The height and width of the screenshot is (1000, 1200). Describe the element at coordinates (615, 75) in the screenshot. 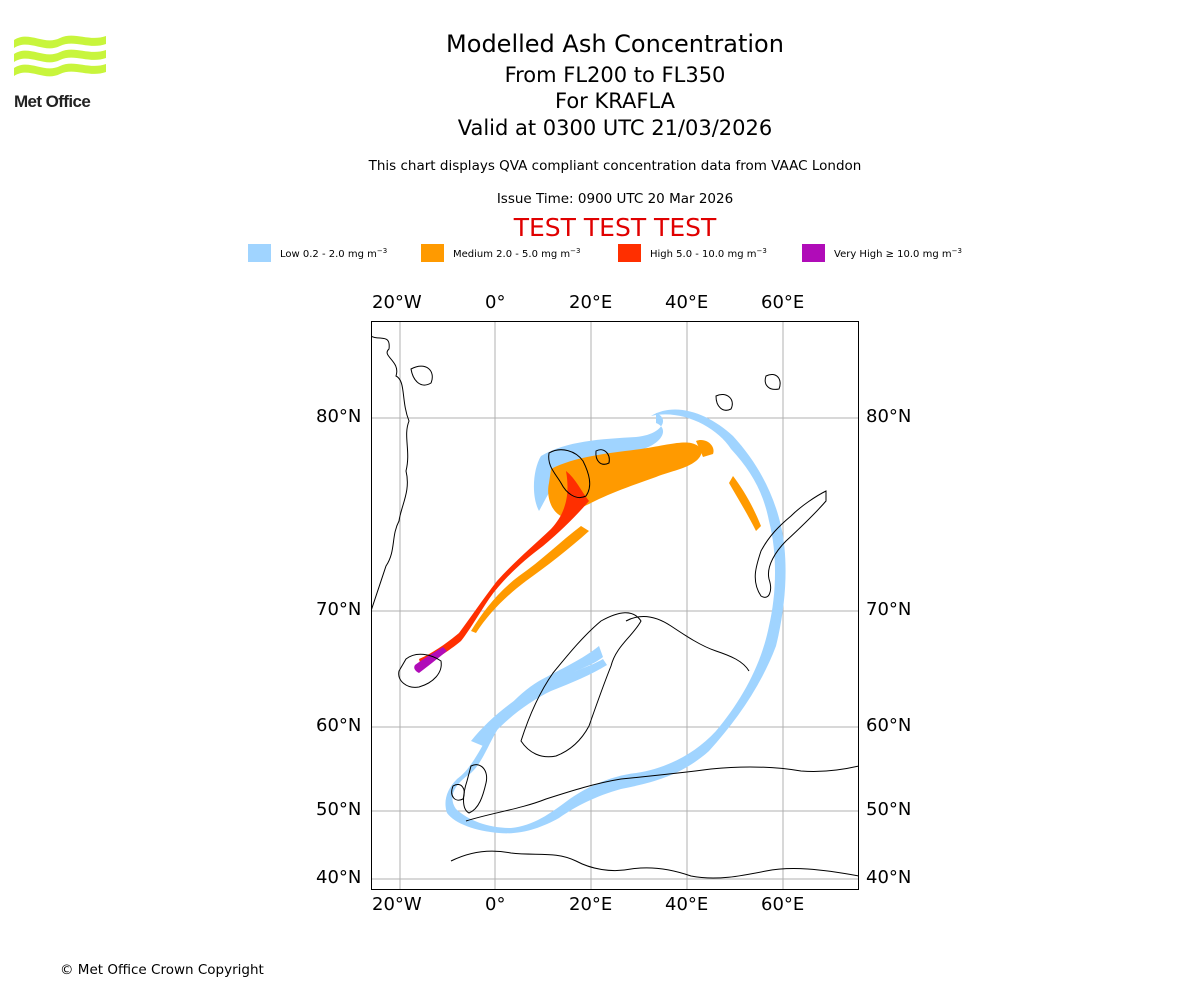

I see `flight-levels: From FL200 to FL350` at that location.